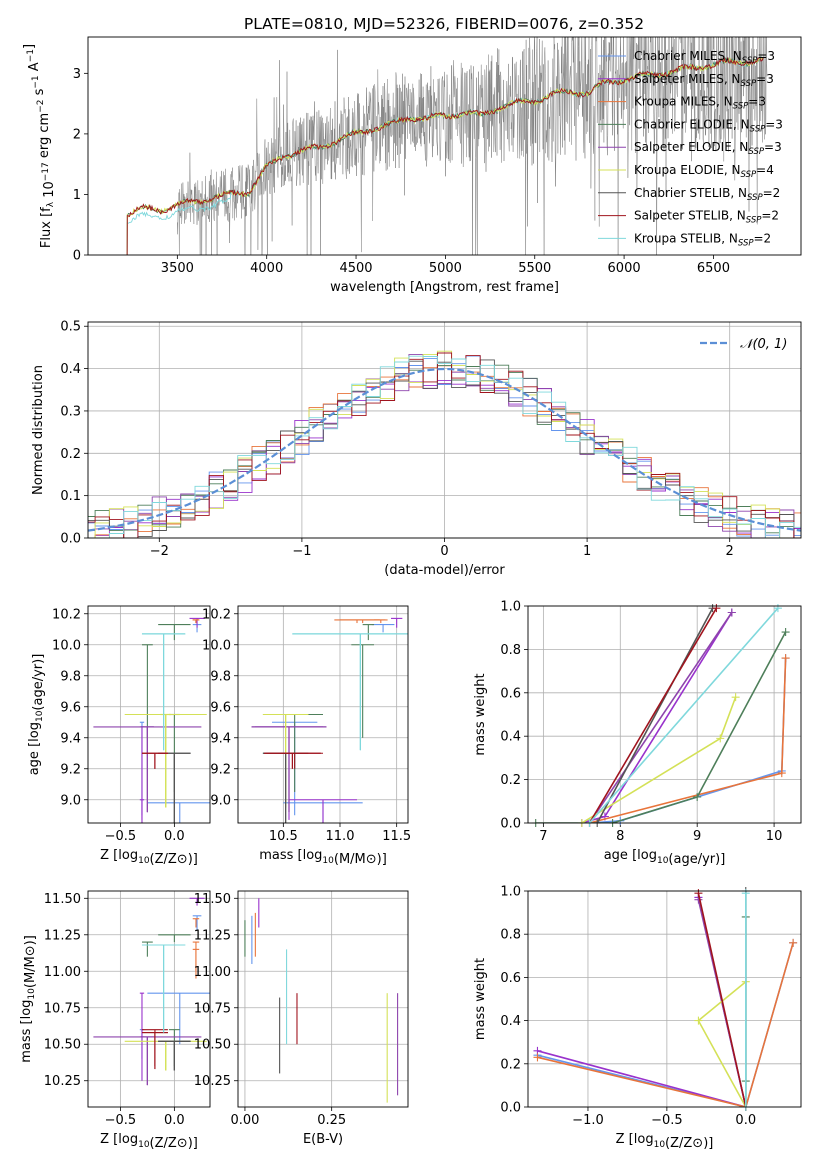 Image resolution: width=819 pixels, height=1170 pixels. What do you see at coordinates (30, 961) in the screenshot?
I see `label-part: (M/M⊙)]` at bounding box center [30, 961].